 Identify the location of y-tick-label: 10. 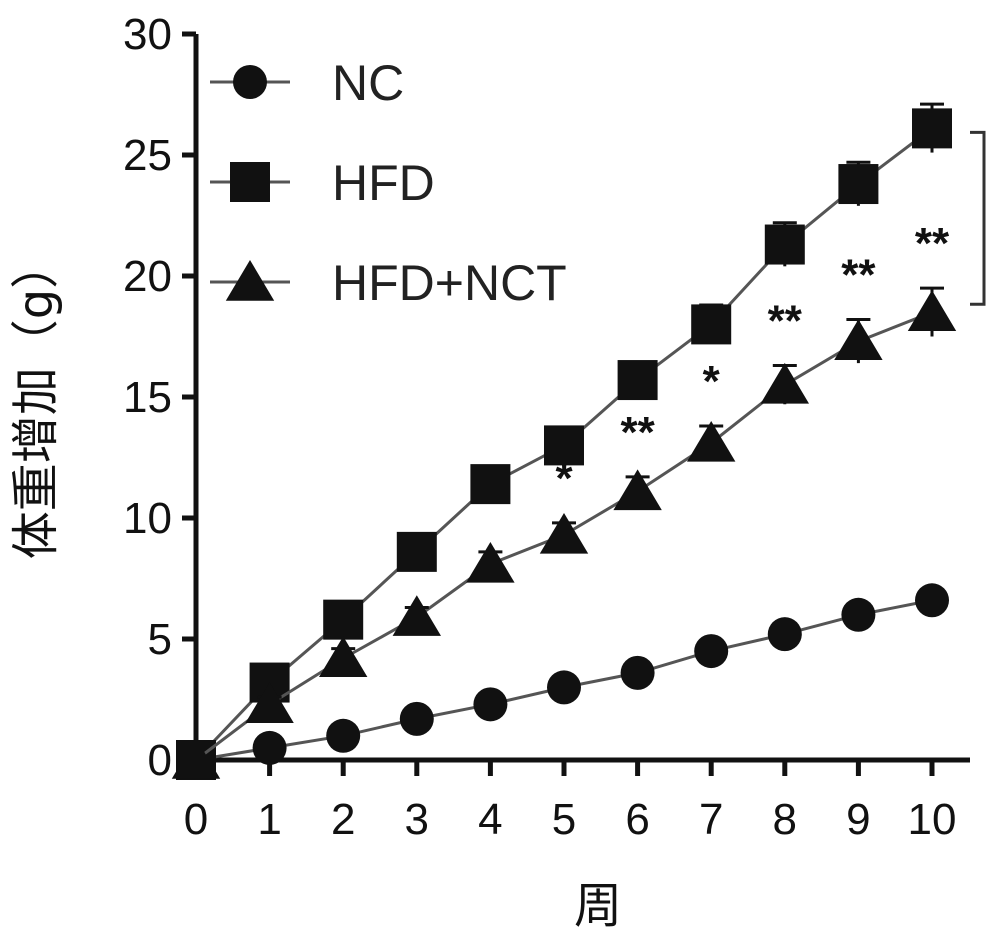
(147, 518).